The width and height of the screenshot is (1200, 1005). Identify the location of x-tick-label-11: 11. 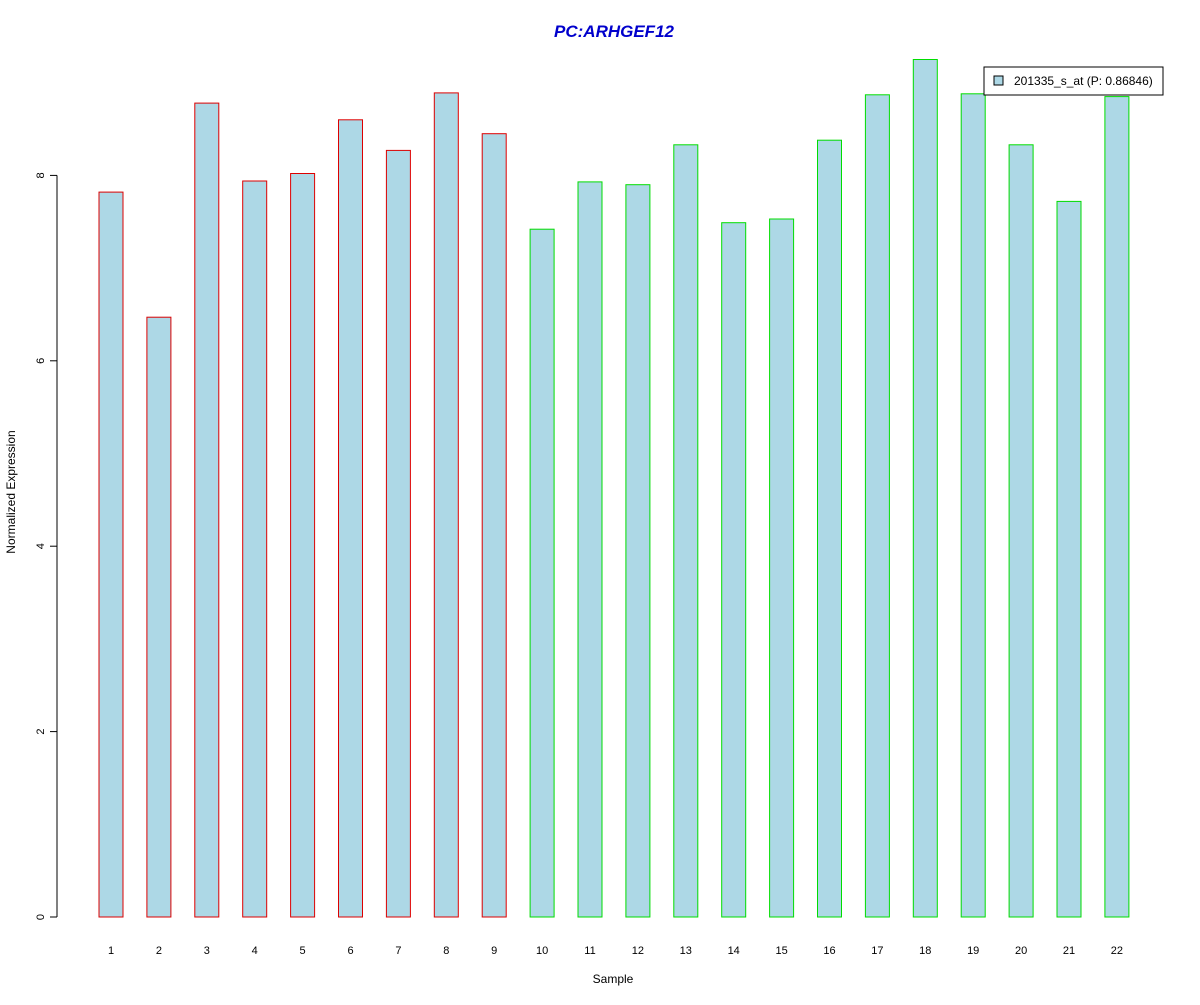
(589, 951).